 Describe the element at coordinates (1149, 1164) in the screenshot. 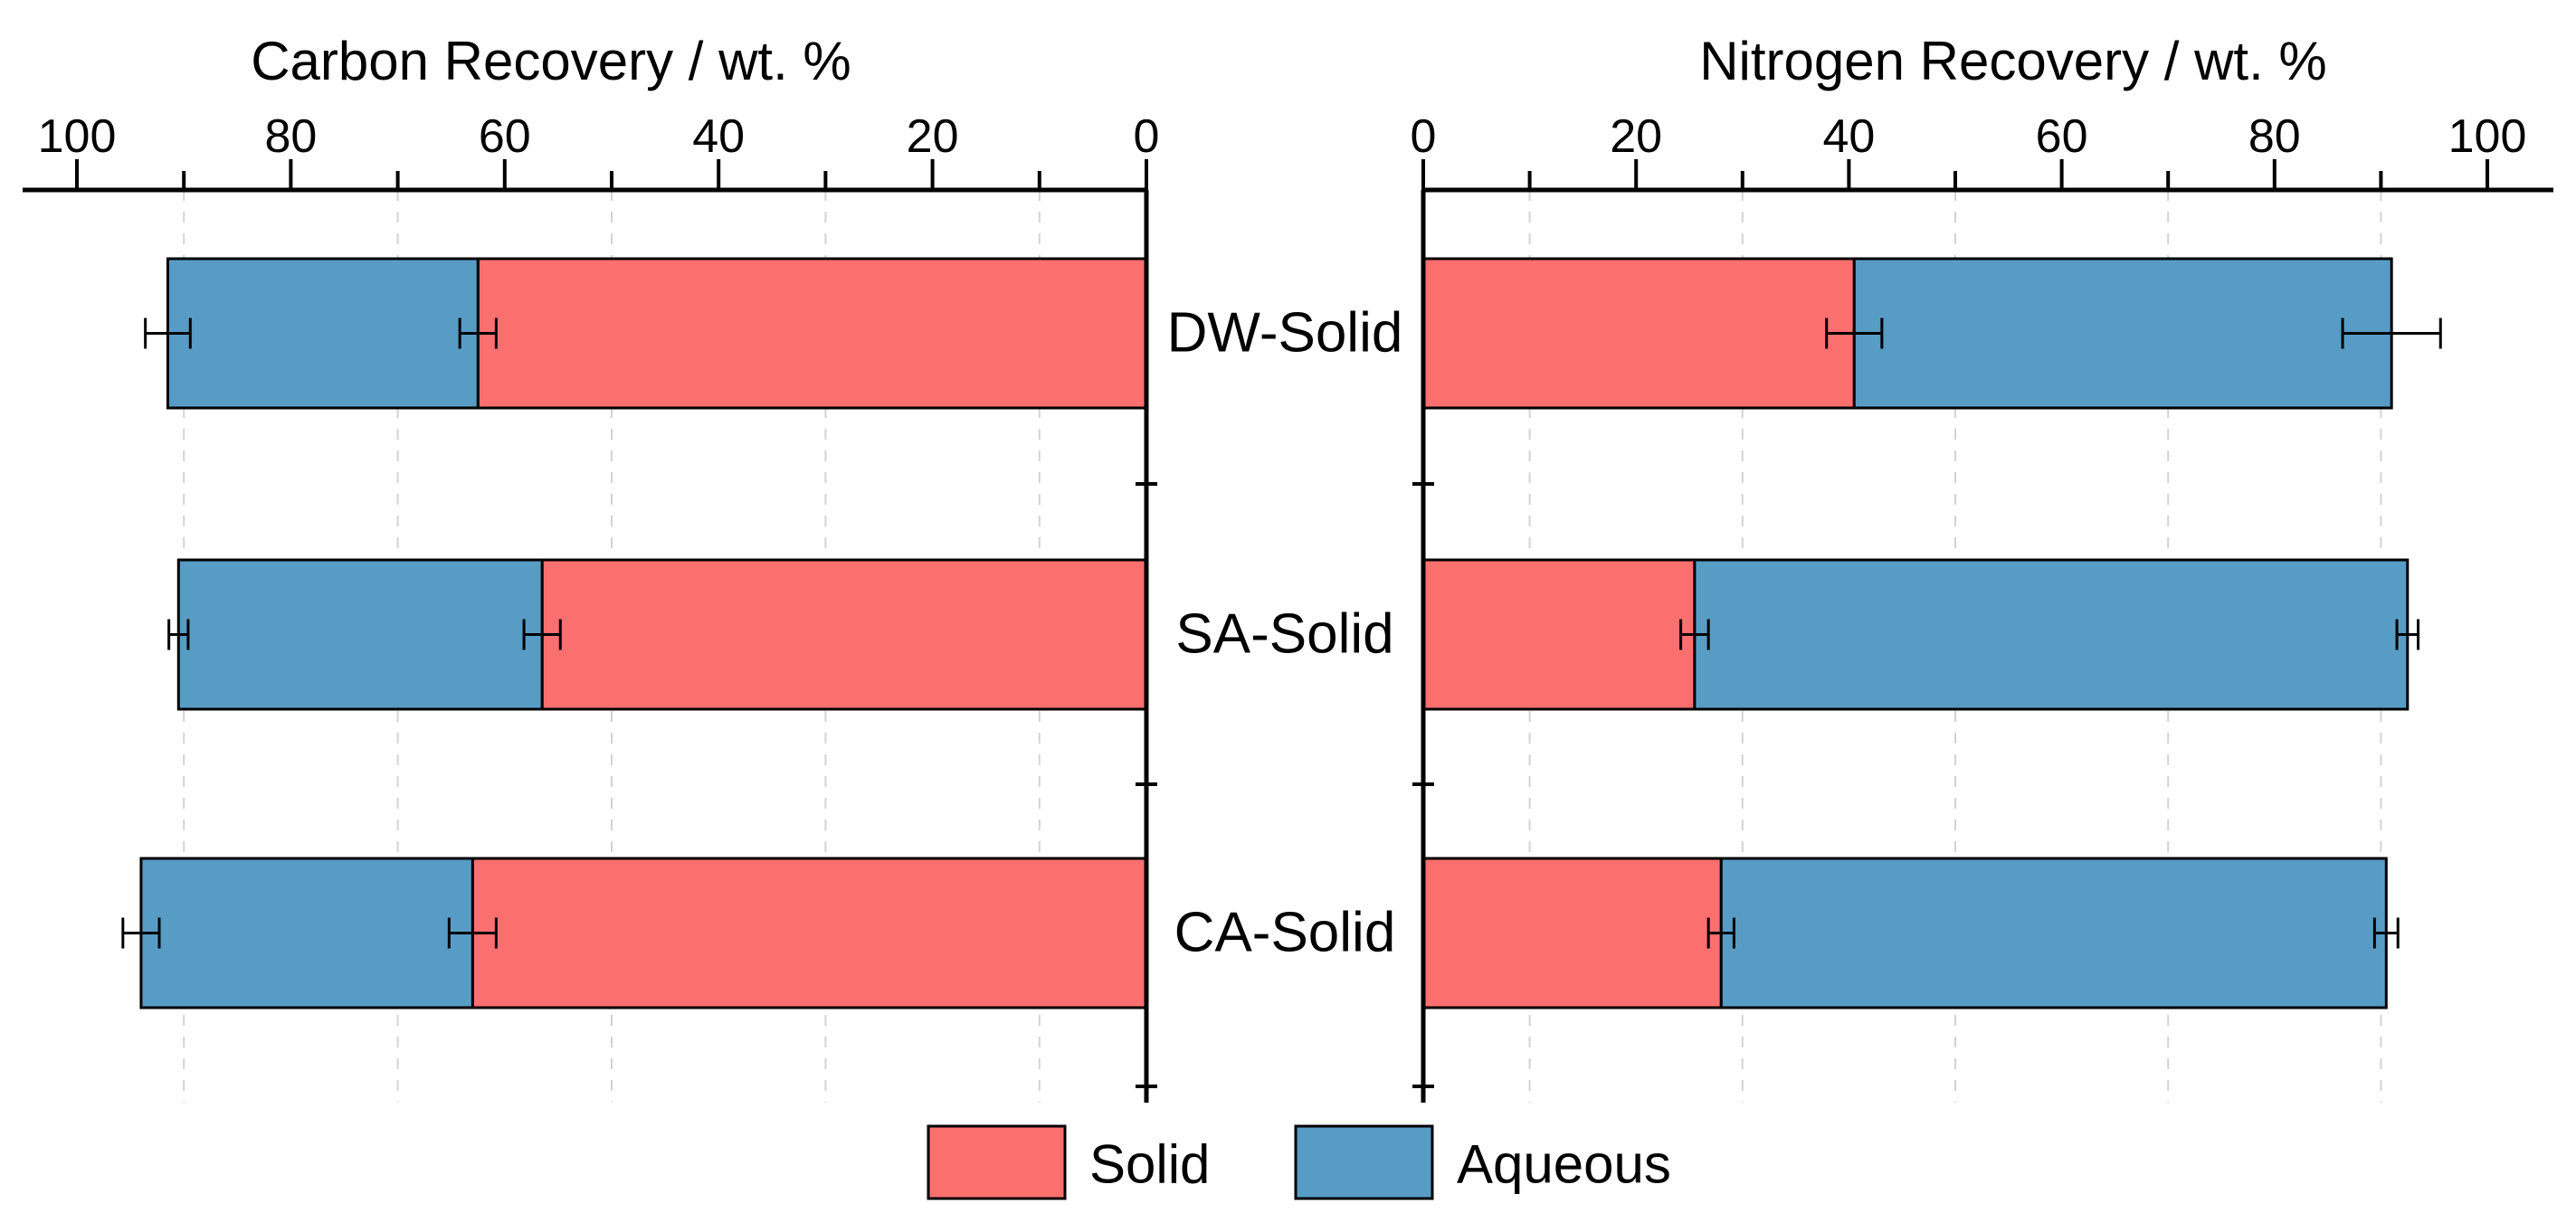

I see `legend-label-solid: Solid` at that location.